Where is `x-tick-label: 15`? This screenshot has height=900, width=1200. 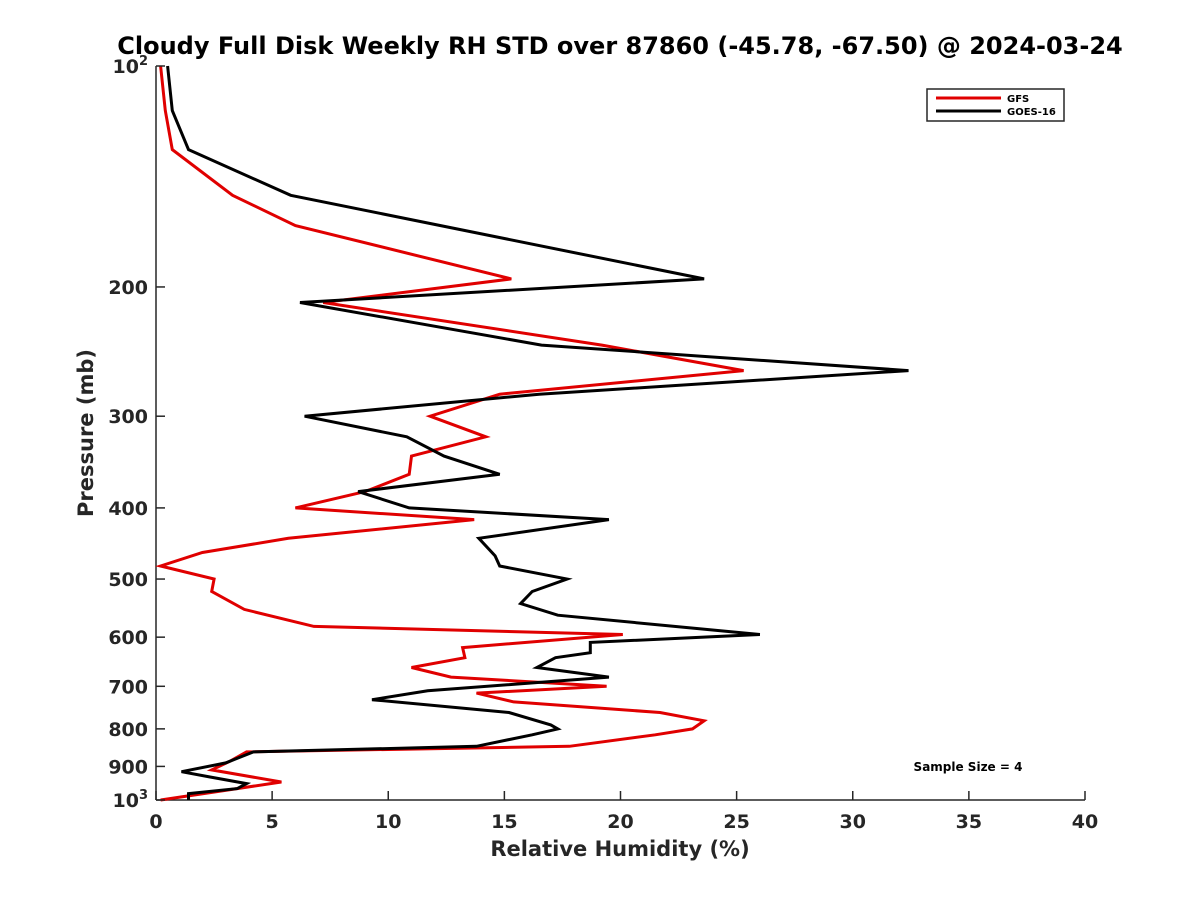 x-tick-label: 15 is located at coordinates (504, 822).